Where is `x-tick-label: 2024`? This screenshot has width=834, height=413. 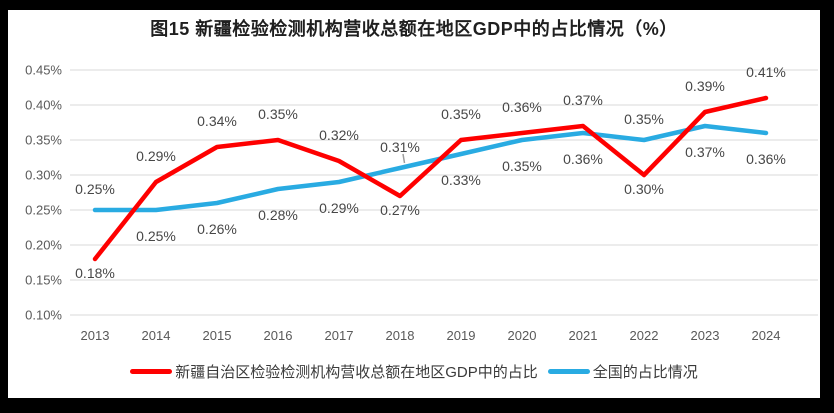 x-tick-label: 2024 is located at coordinates (766, 335).